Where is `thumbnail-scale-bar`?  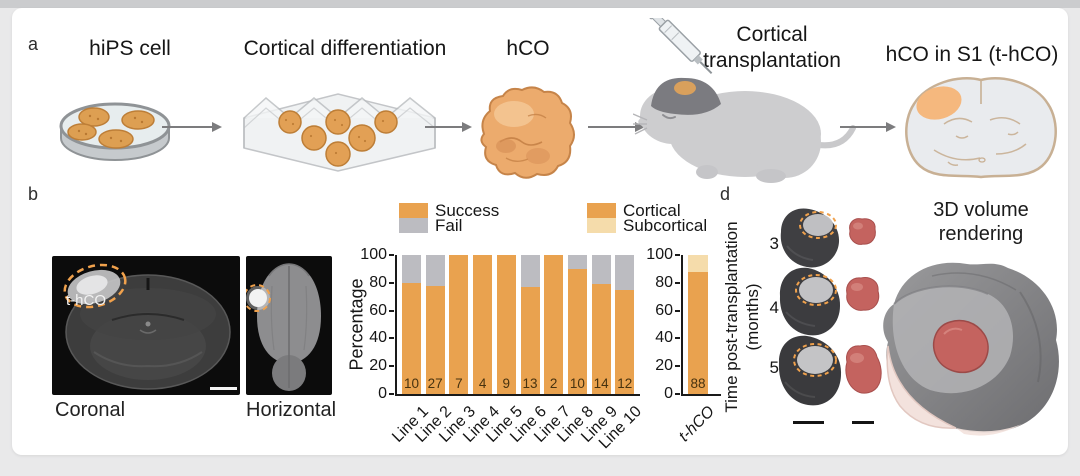
thumbnail-scale-bar is located at coordinates (808, 422).